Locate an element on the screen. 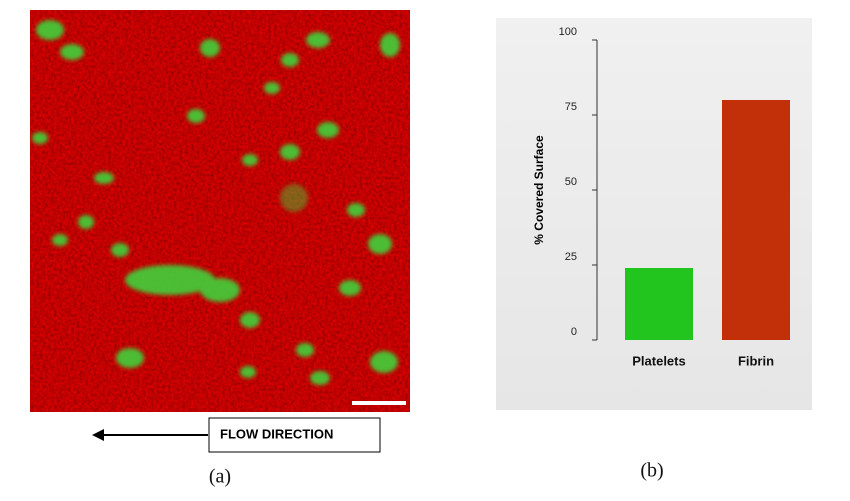 The image size is (850, 501). scale-bar is located at coordinates (379, 403).